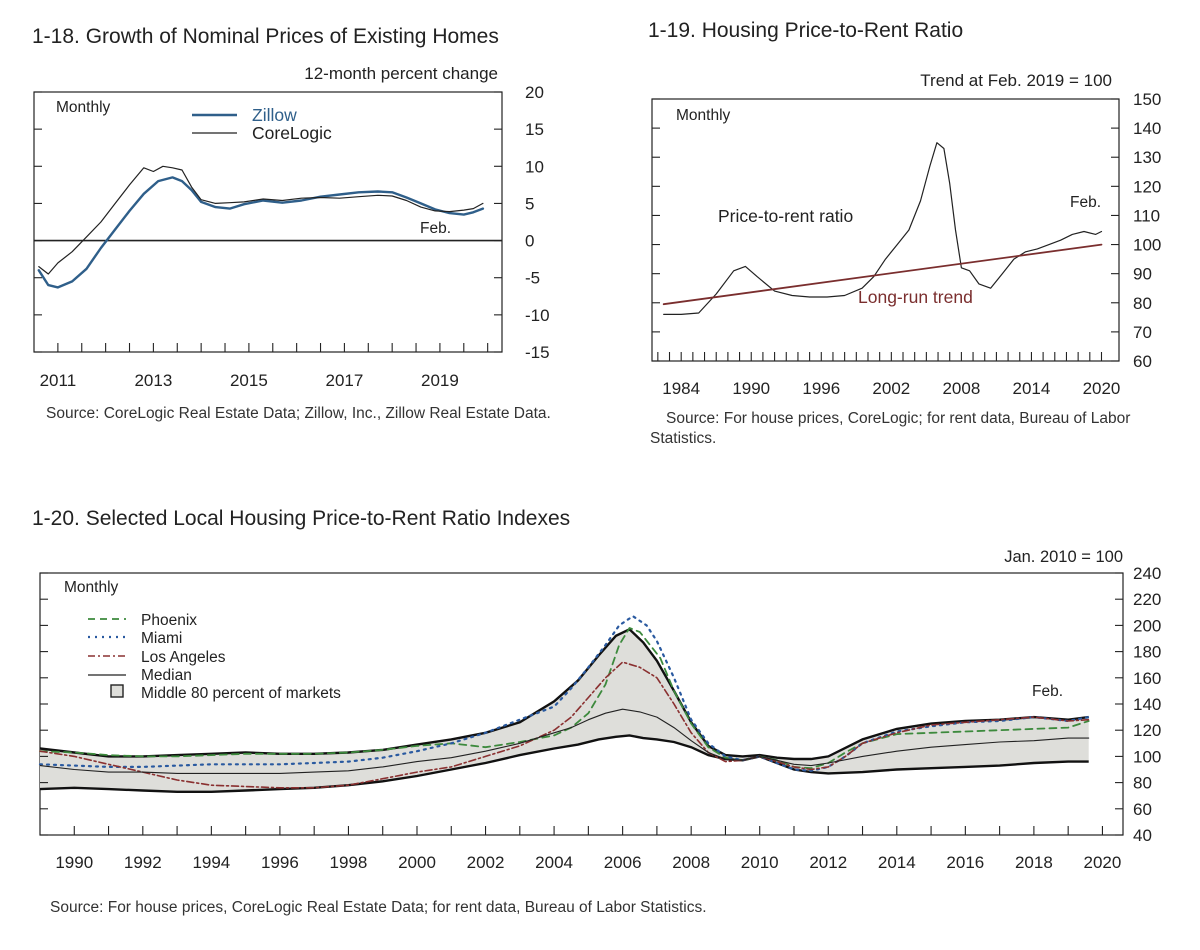 This screenshot has height=950, width=1200. I want to click on c20-xtick-label: 1994, so click(211, 862).